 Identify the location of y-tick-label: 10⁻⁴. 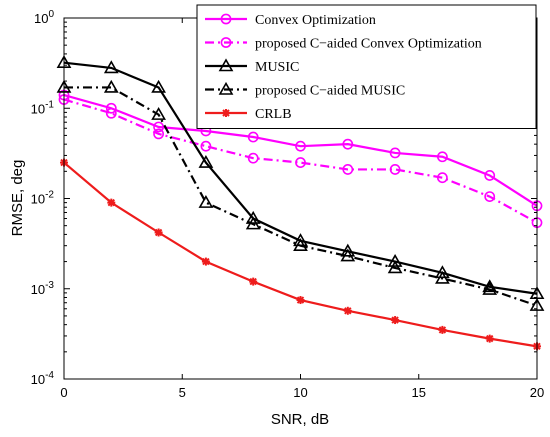
(43, 378).